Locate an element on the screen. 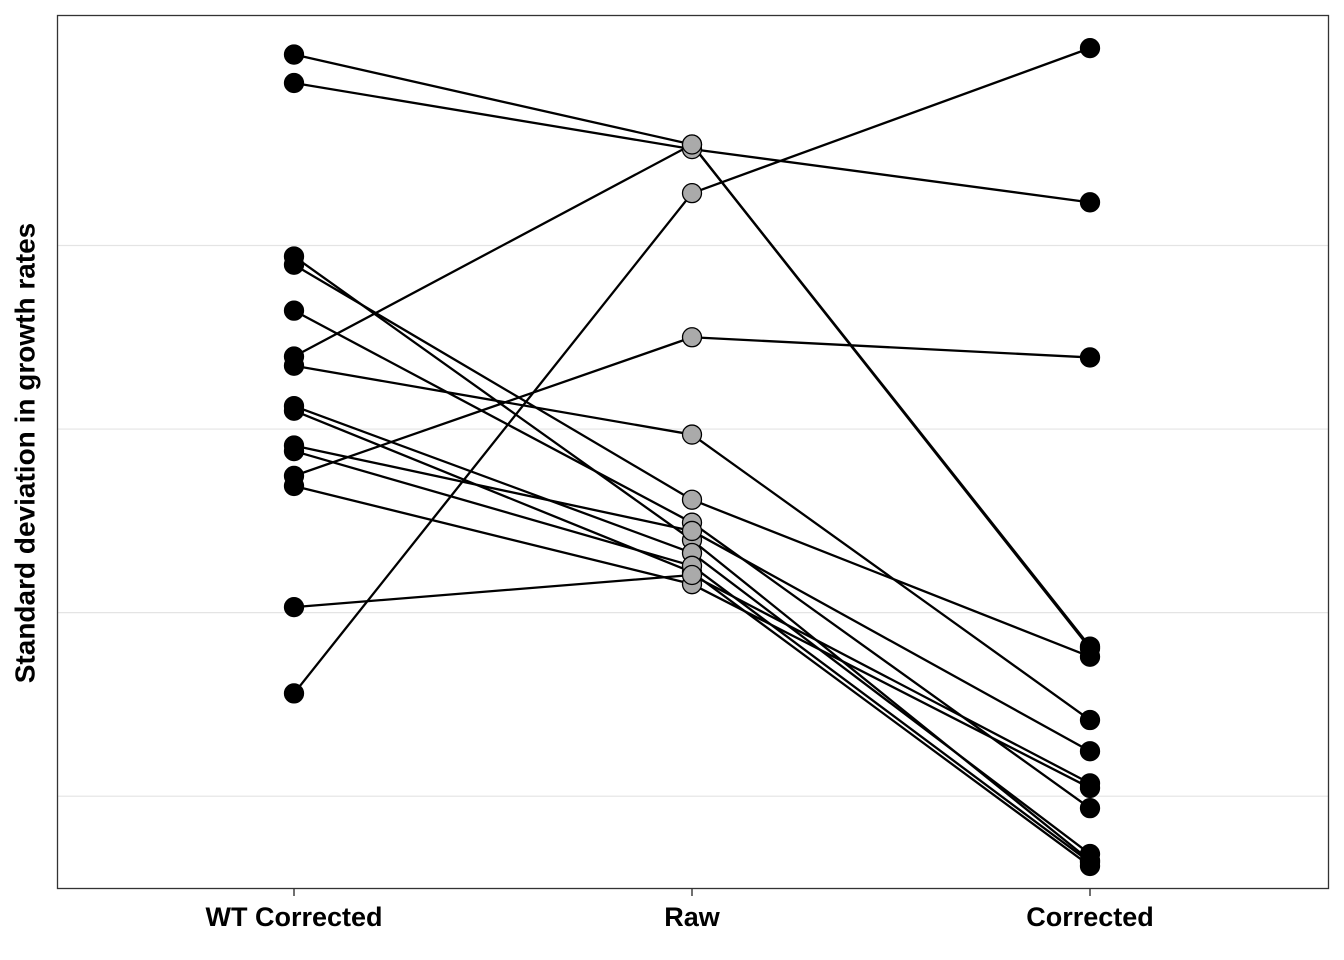 Image resolution: width=1344 pixels, height=960 pixels. x-tick-label: Corrected is located at coordinates (1090, 917).